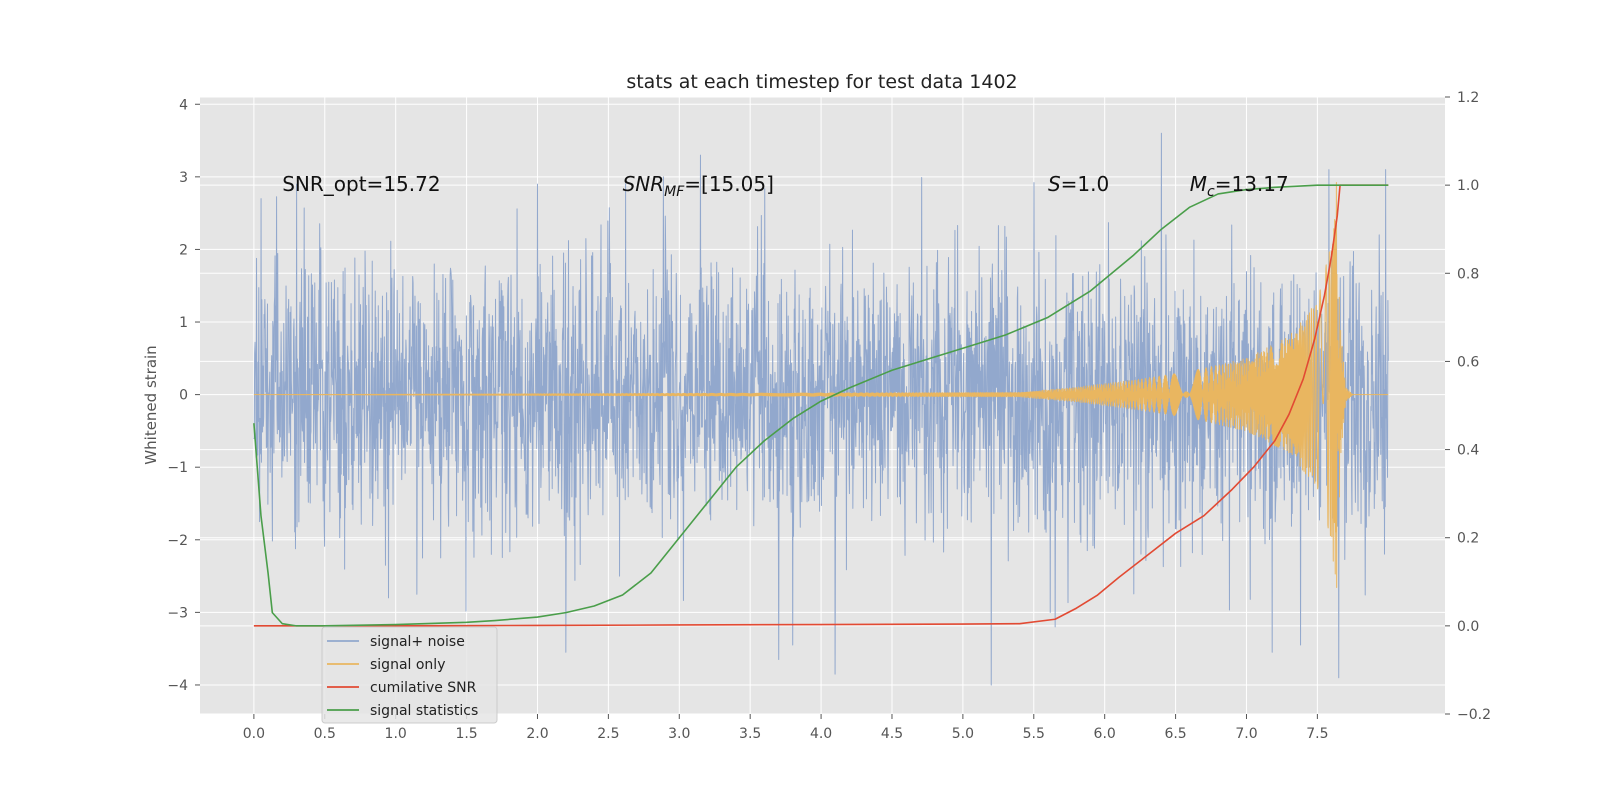 Image resolution: width=1600 pixels, height=800 pixels. I want to click on left-axis: −4 −3 −2 −1 0 1 2 3 4, so click(183, 395).